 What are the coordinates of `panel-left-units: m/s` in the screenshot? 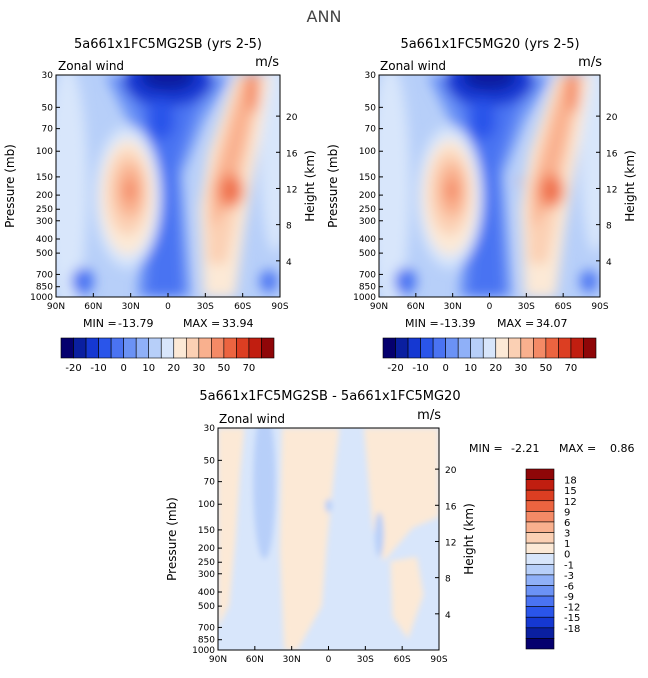 It's located at (267, 62).